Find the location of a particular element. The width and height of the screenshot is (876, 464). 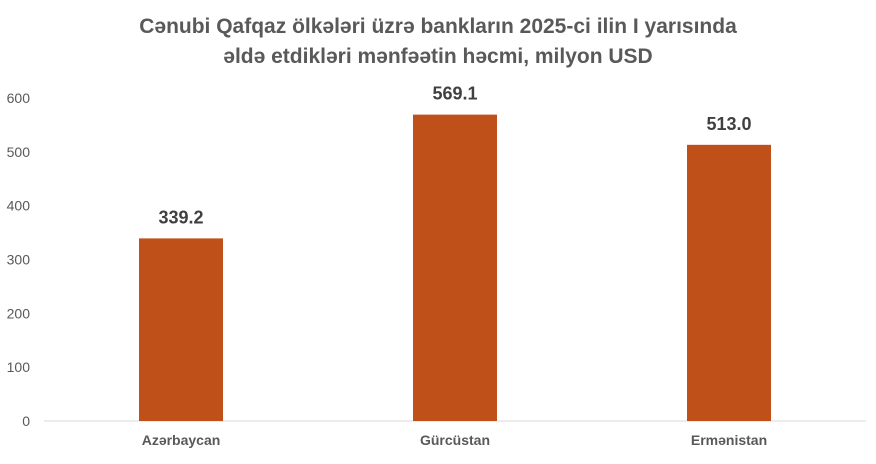

data-label: 339.2 is located at coordinates (180, 217).